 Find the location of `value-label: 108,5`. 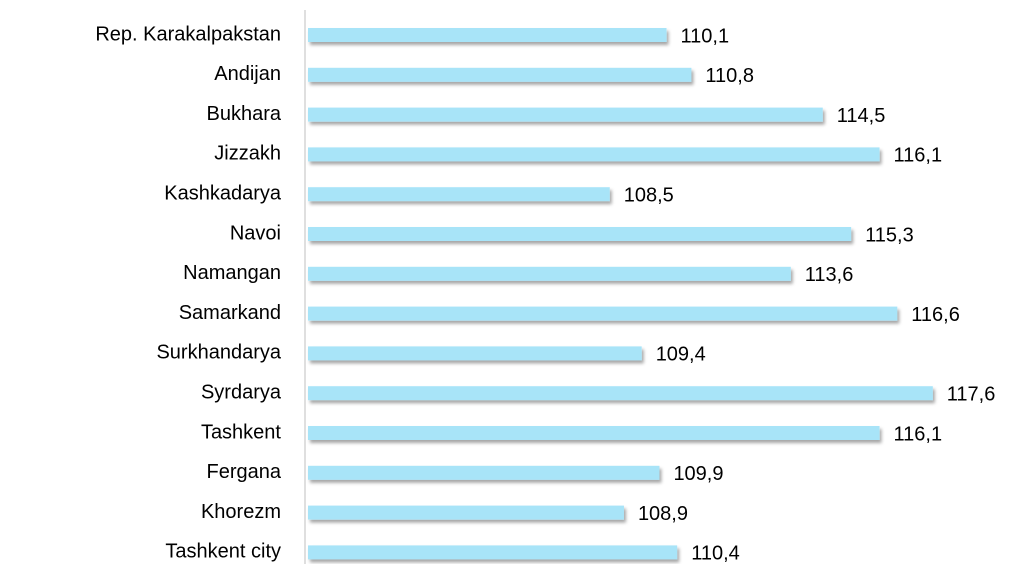

value-label: 108,5 is located at coordinates (649, 195).